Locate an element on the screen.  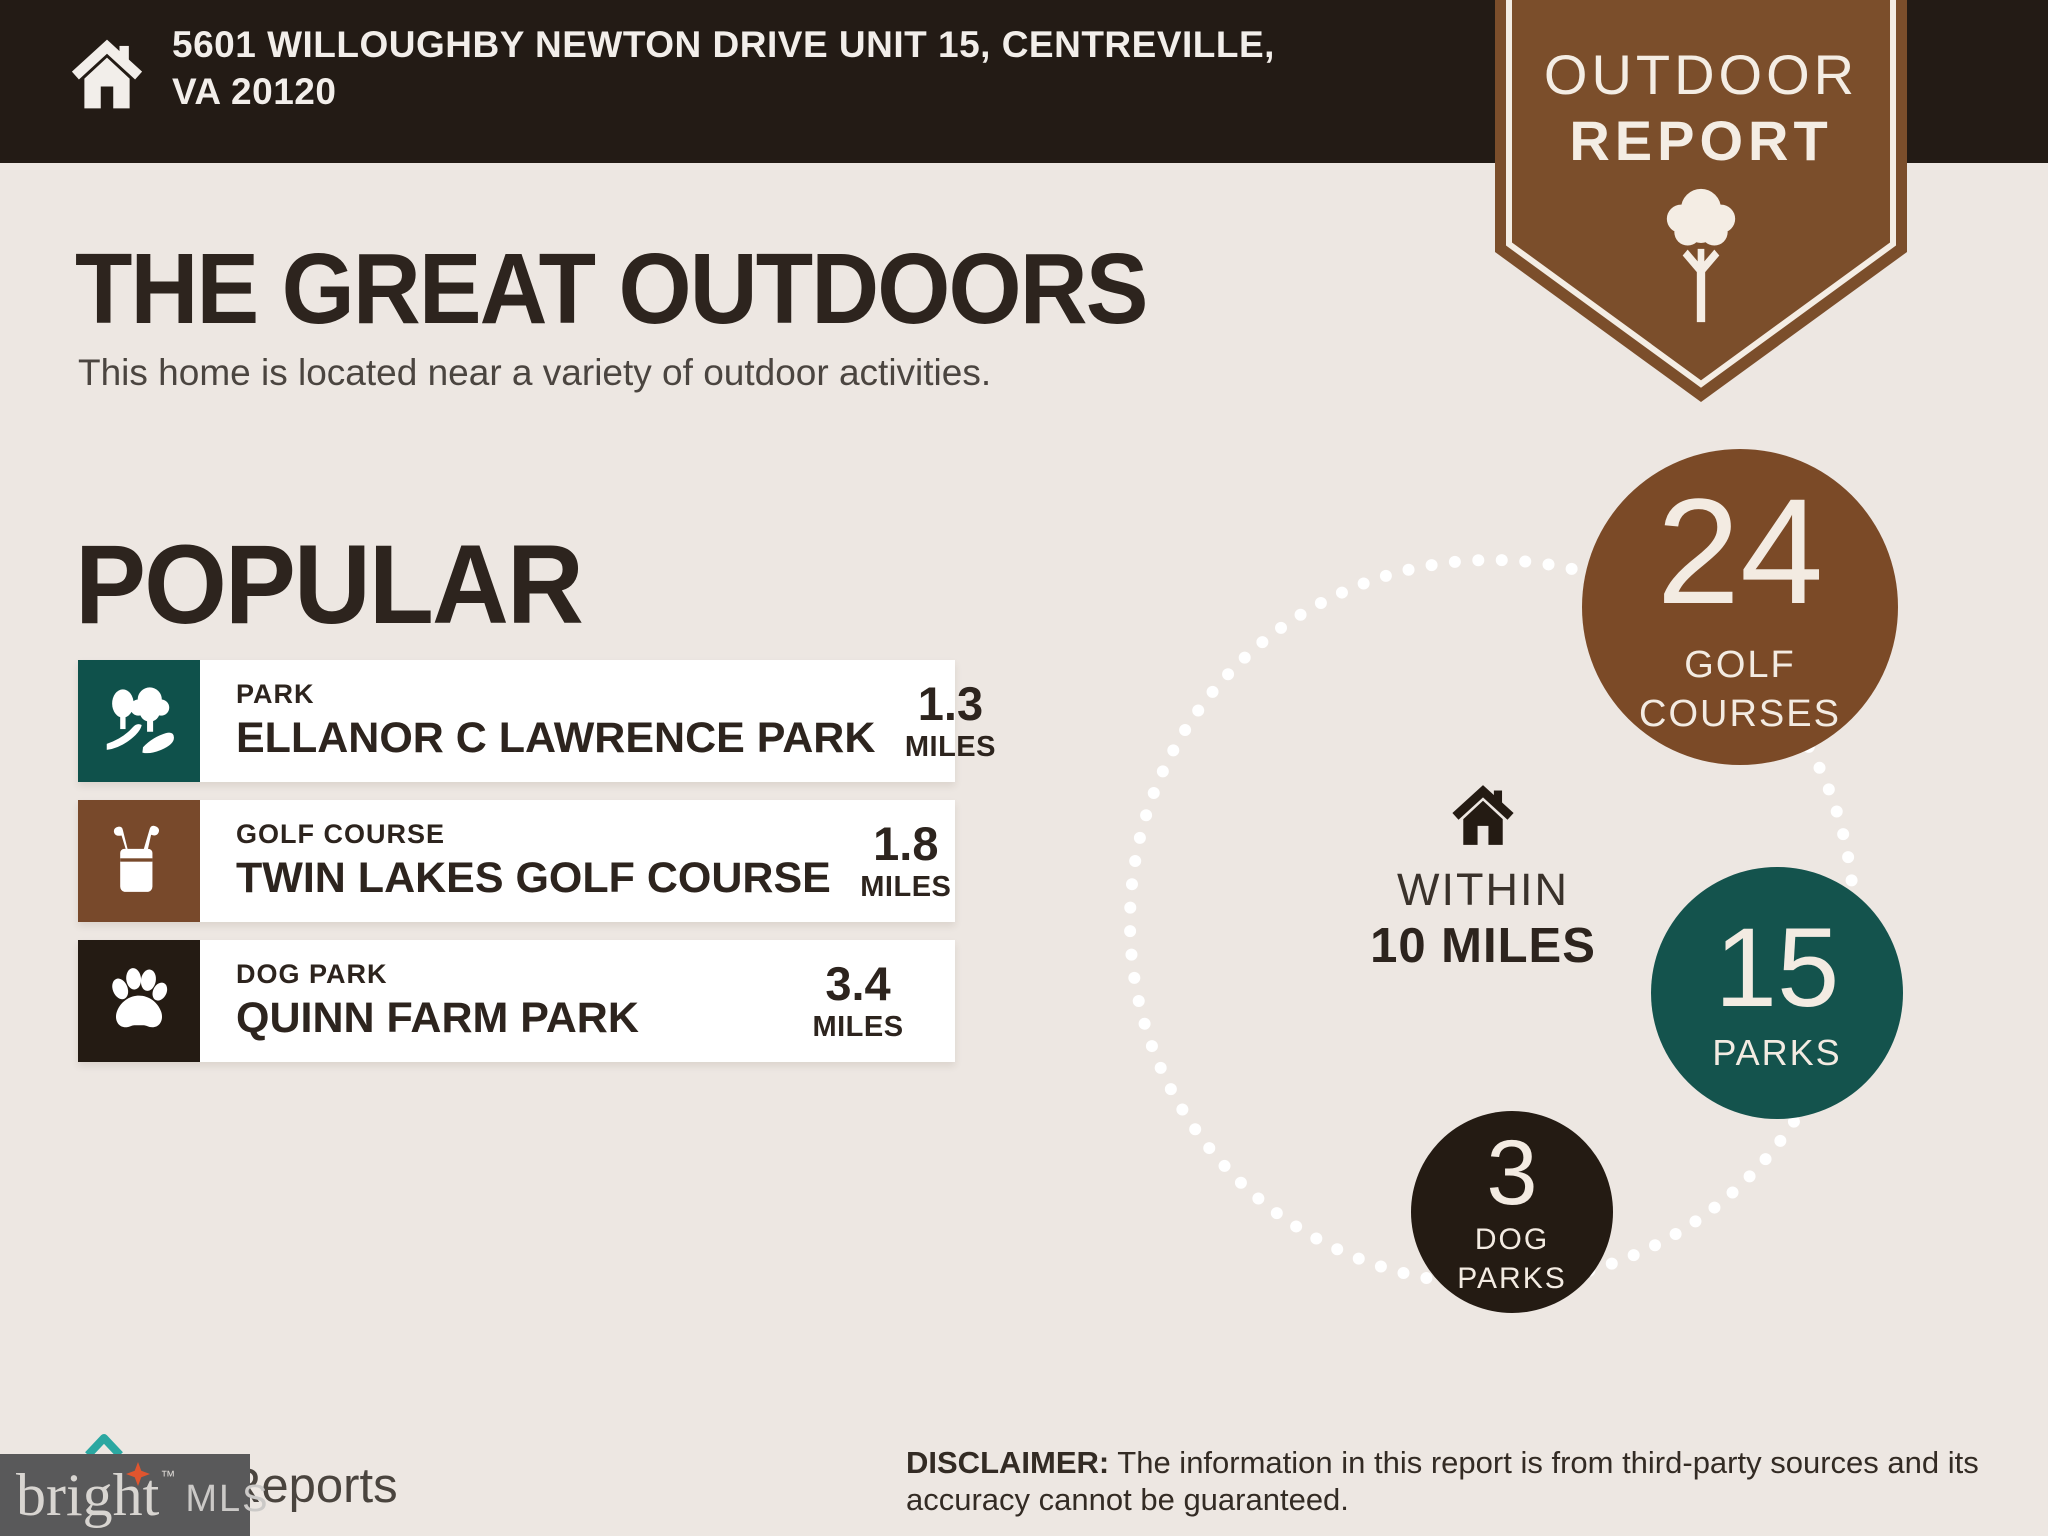
poi-row-dogpark: DOG PARK QUINN FARM PARK 3.4 MILES is located at coordinates (516, 1001).